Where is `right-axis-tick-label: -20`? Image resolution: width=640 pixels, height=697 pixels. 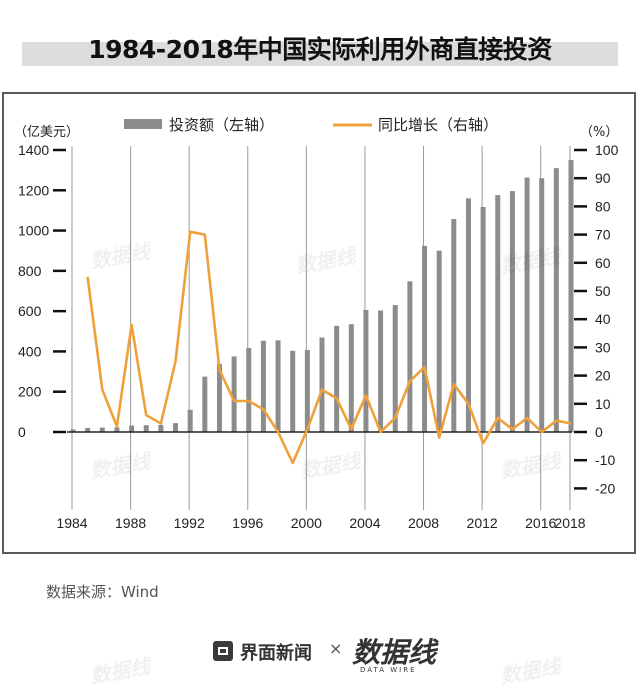 right-axis-tick-label: -20 is located at coordinates (605, 488).